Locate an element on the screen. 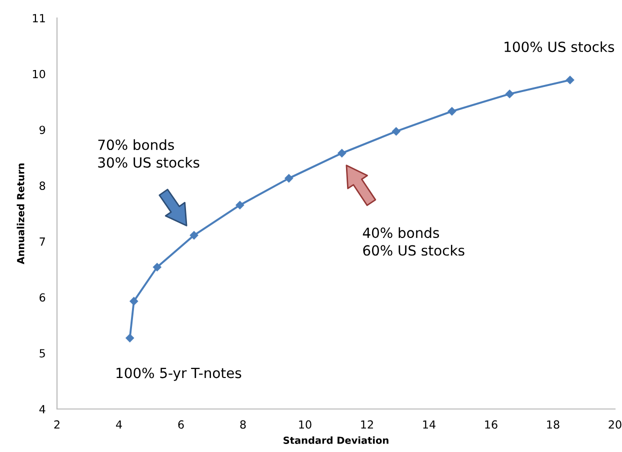 The image size is (622, 452). y-tick-label: 8 is located at coordinates (43, 186).